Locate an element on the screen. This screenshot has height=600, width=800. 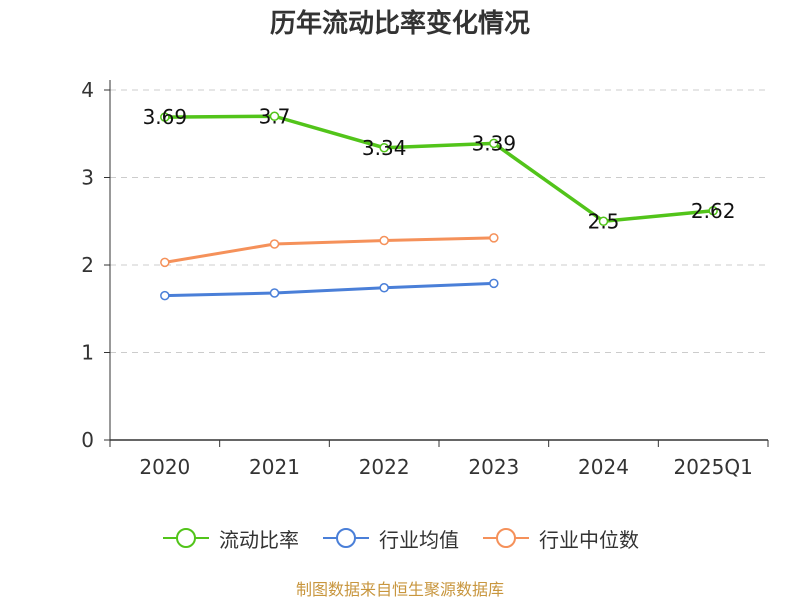
legend: 流动比率 行业均值 行业中位数 is located at coordinates (400, 538).